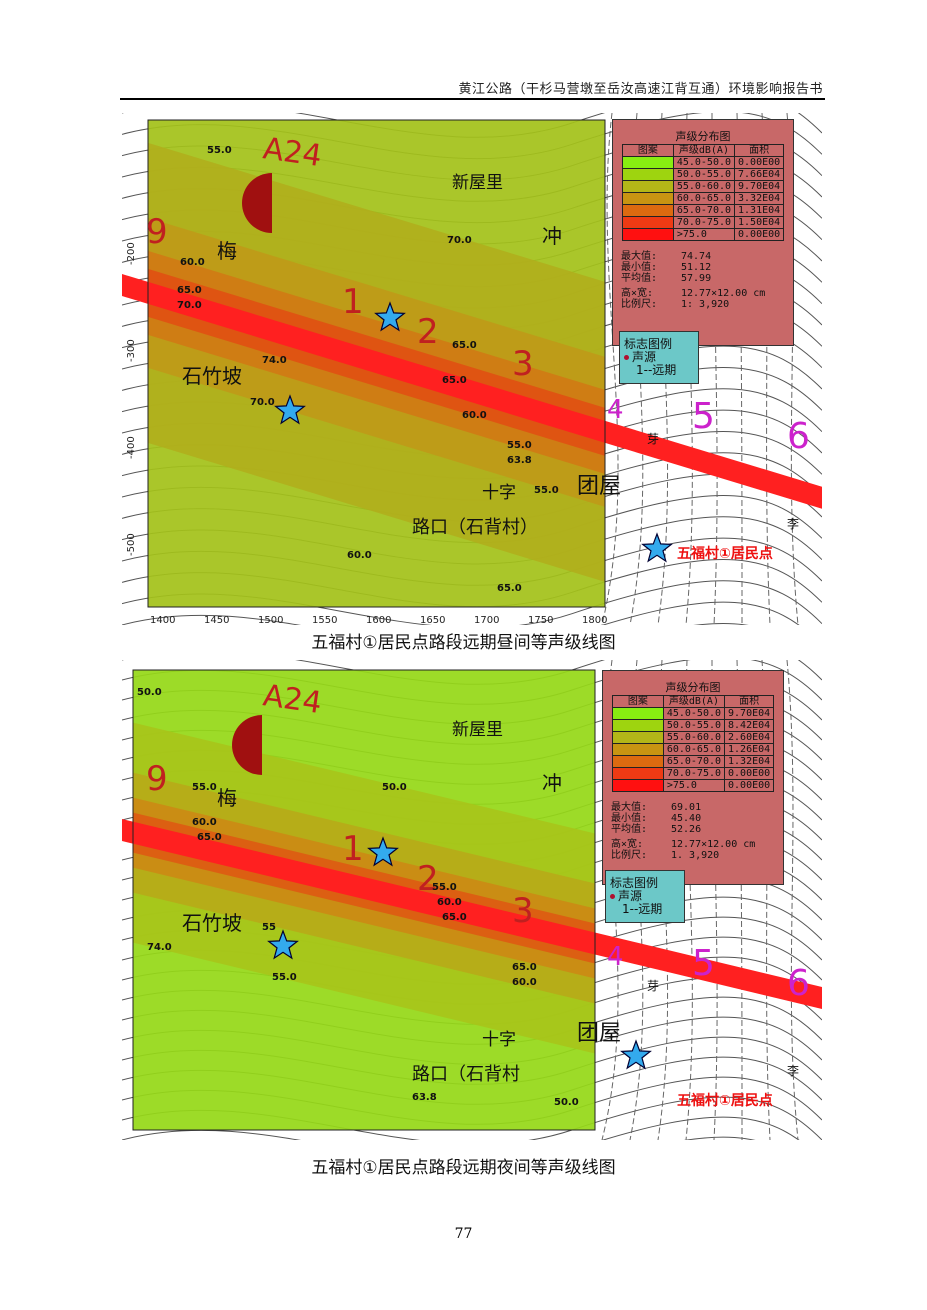 This screenshot has width=927, height=1310. I want to click on legend-level: 50.0-55.0, so click(704, 174).